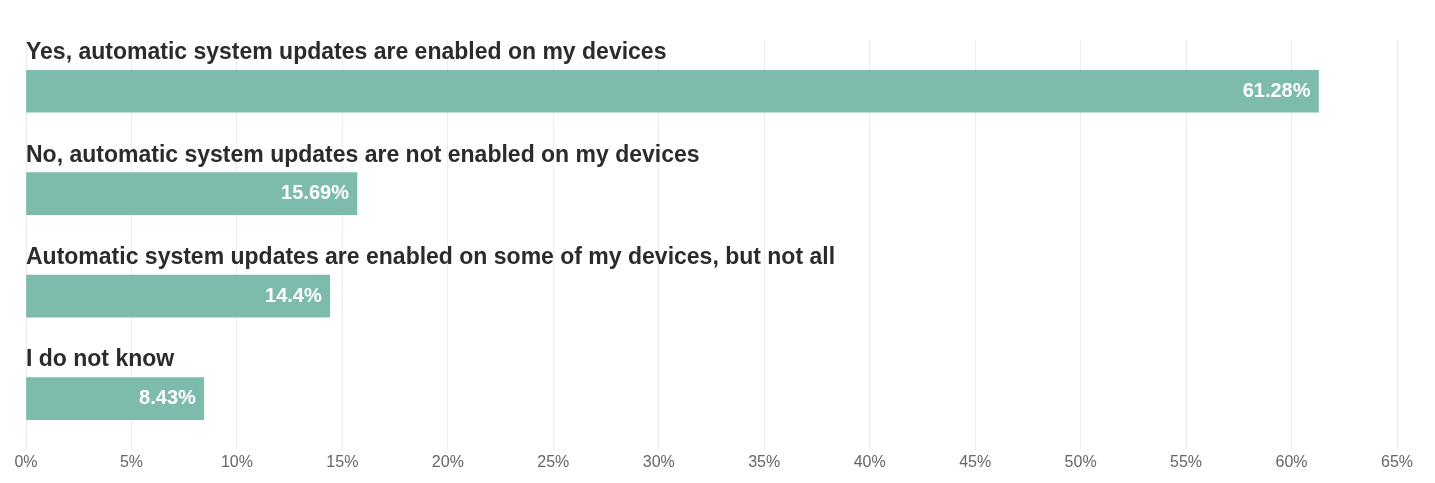 The height and width of the screenshot is (483, 1435). I want to click on x-tick-label: 5%, so click(131, 461).